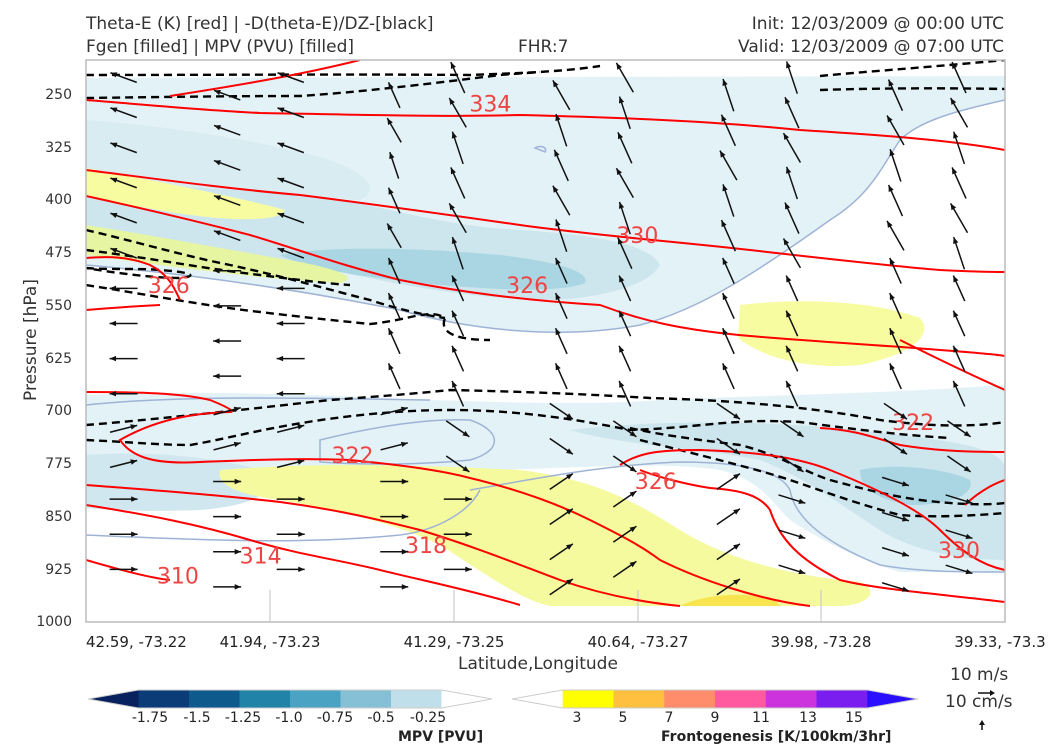 Image resolution: width=1050 pixels, height=750 pixels. What do you see at coordinates (959, 551) in the screenshot?
I see `theta-e-label: 330` at bounding box center [959, 551].